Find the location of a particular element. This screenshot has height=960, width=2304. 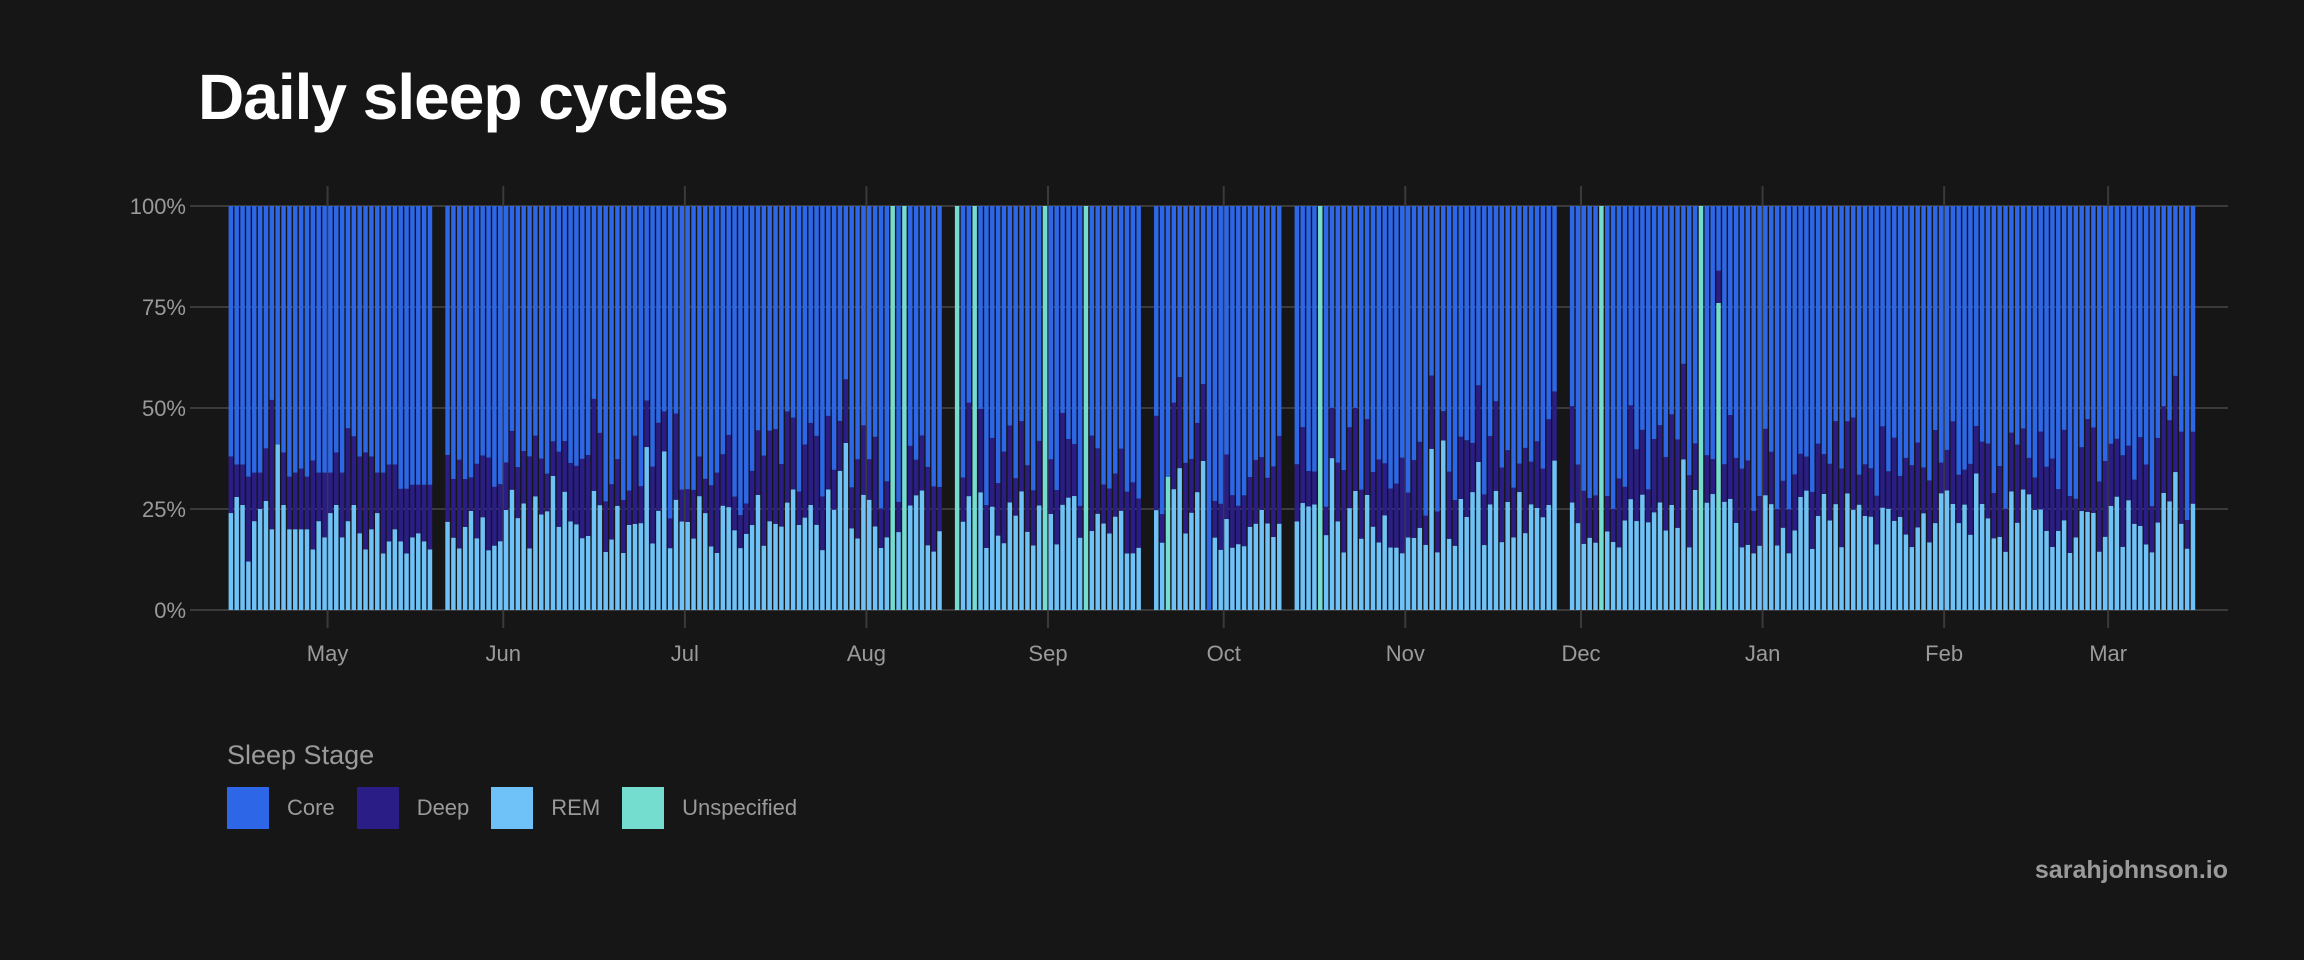

bar-segment-unspecified is located at coordinates (1320, 408).